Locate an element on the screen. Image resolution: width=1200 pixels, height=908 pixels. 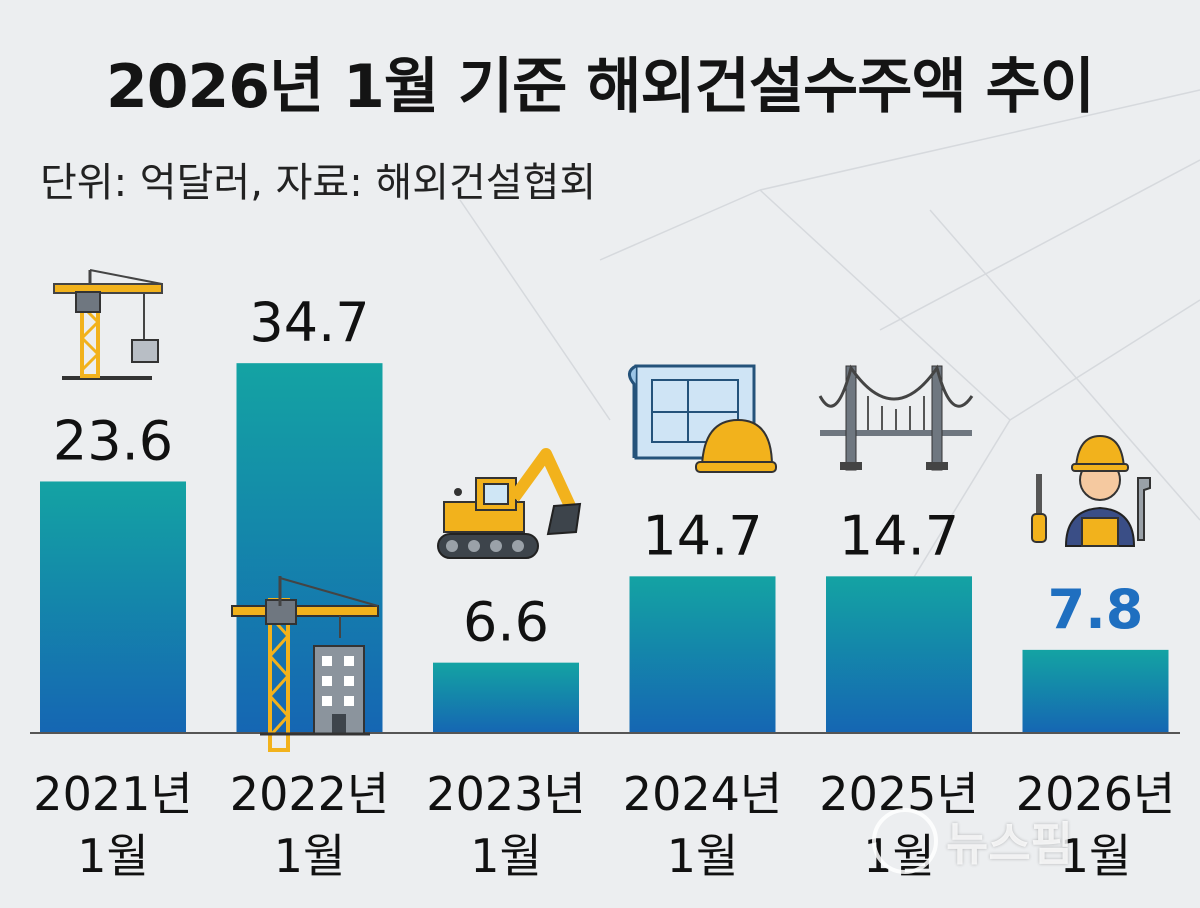
category-label-1-0: 2022년 is located at coordinates (309, 794).